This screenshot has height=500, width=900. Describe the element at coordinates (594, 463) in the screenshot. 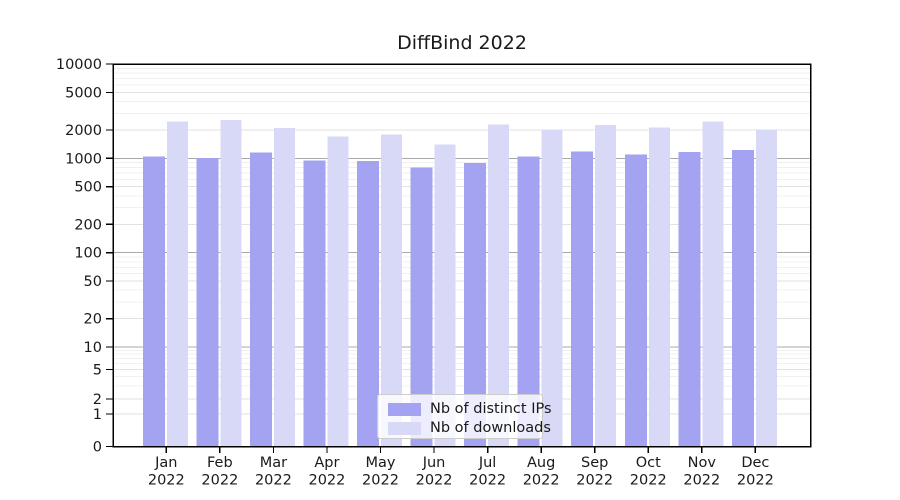

I see `x-tick-label-sep: Sep` at that location.